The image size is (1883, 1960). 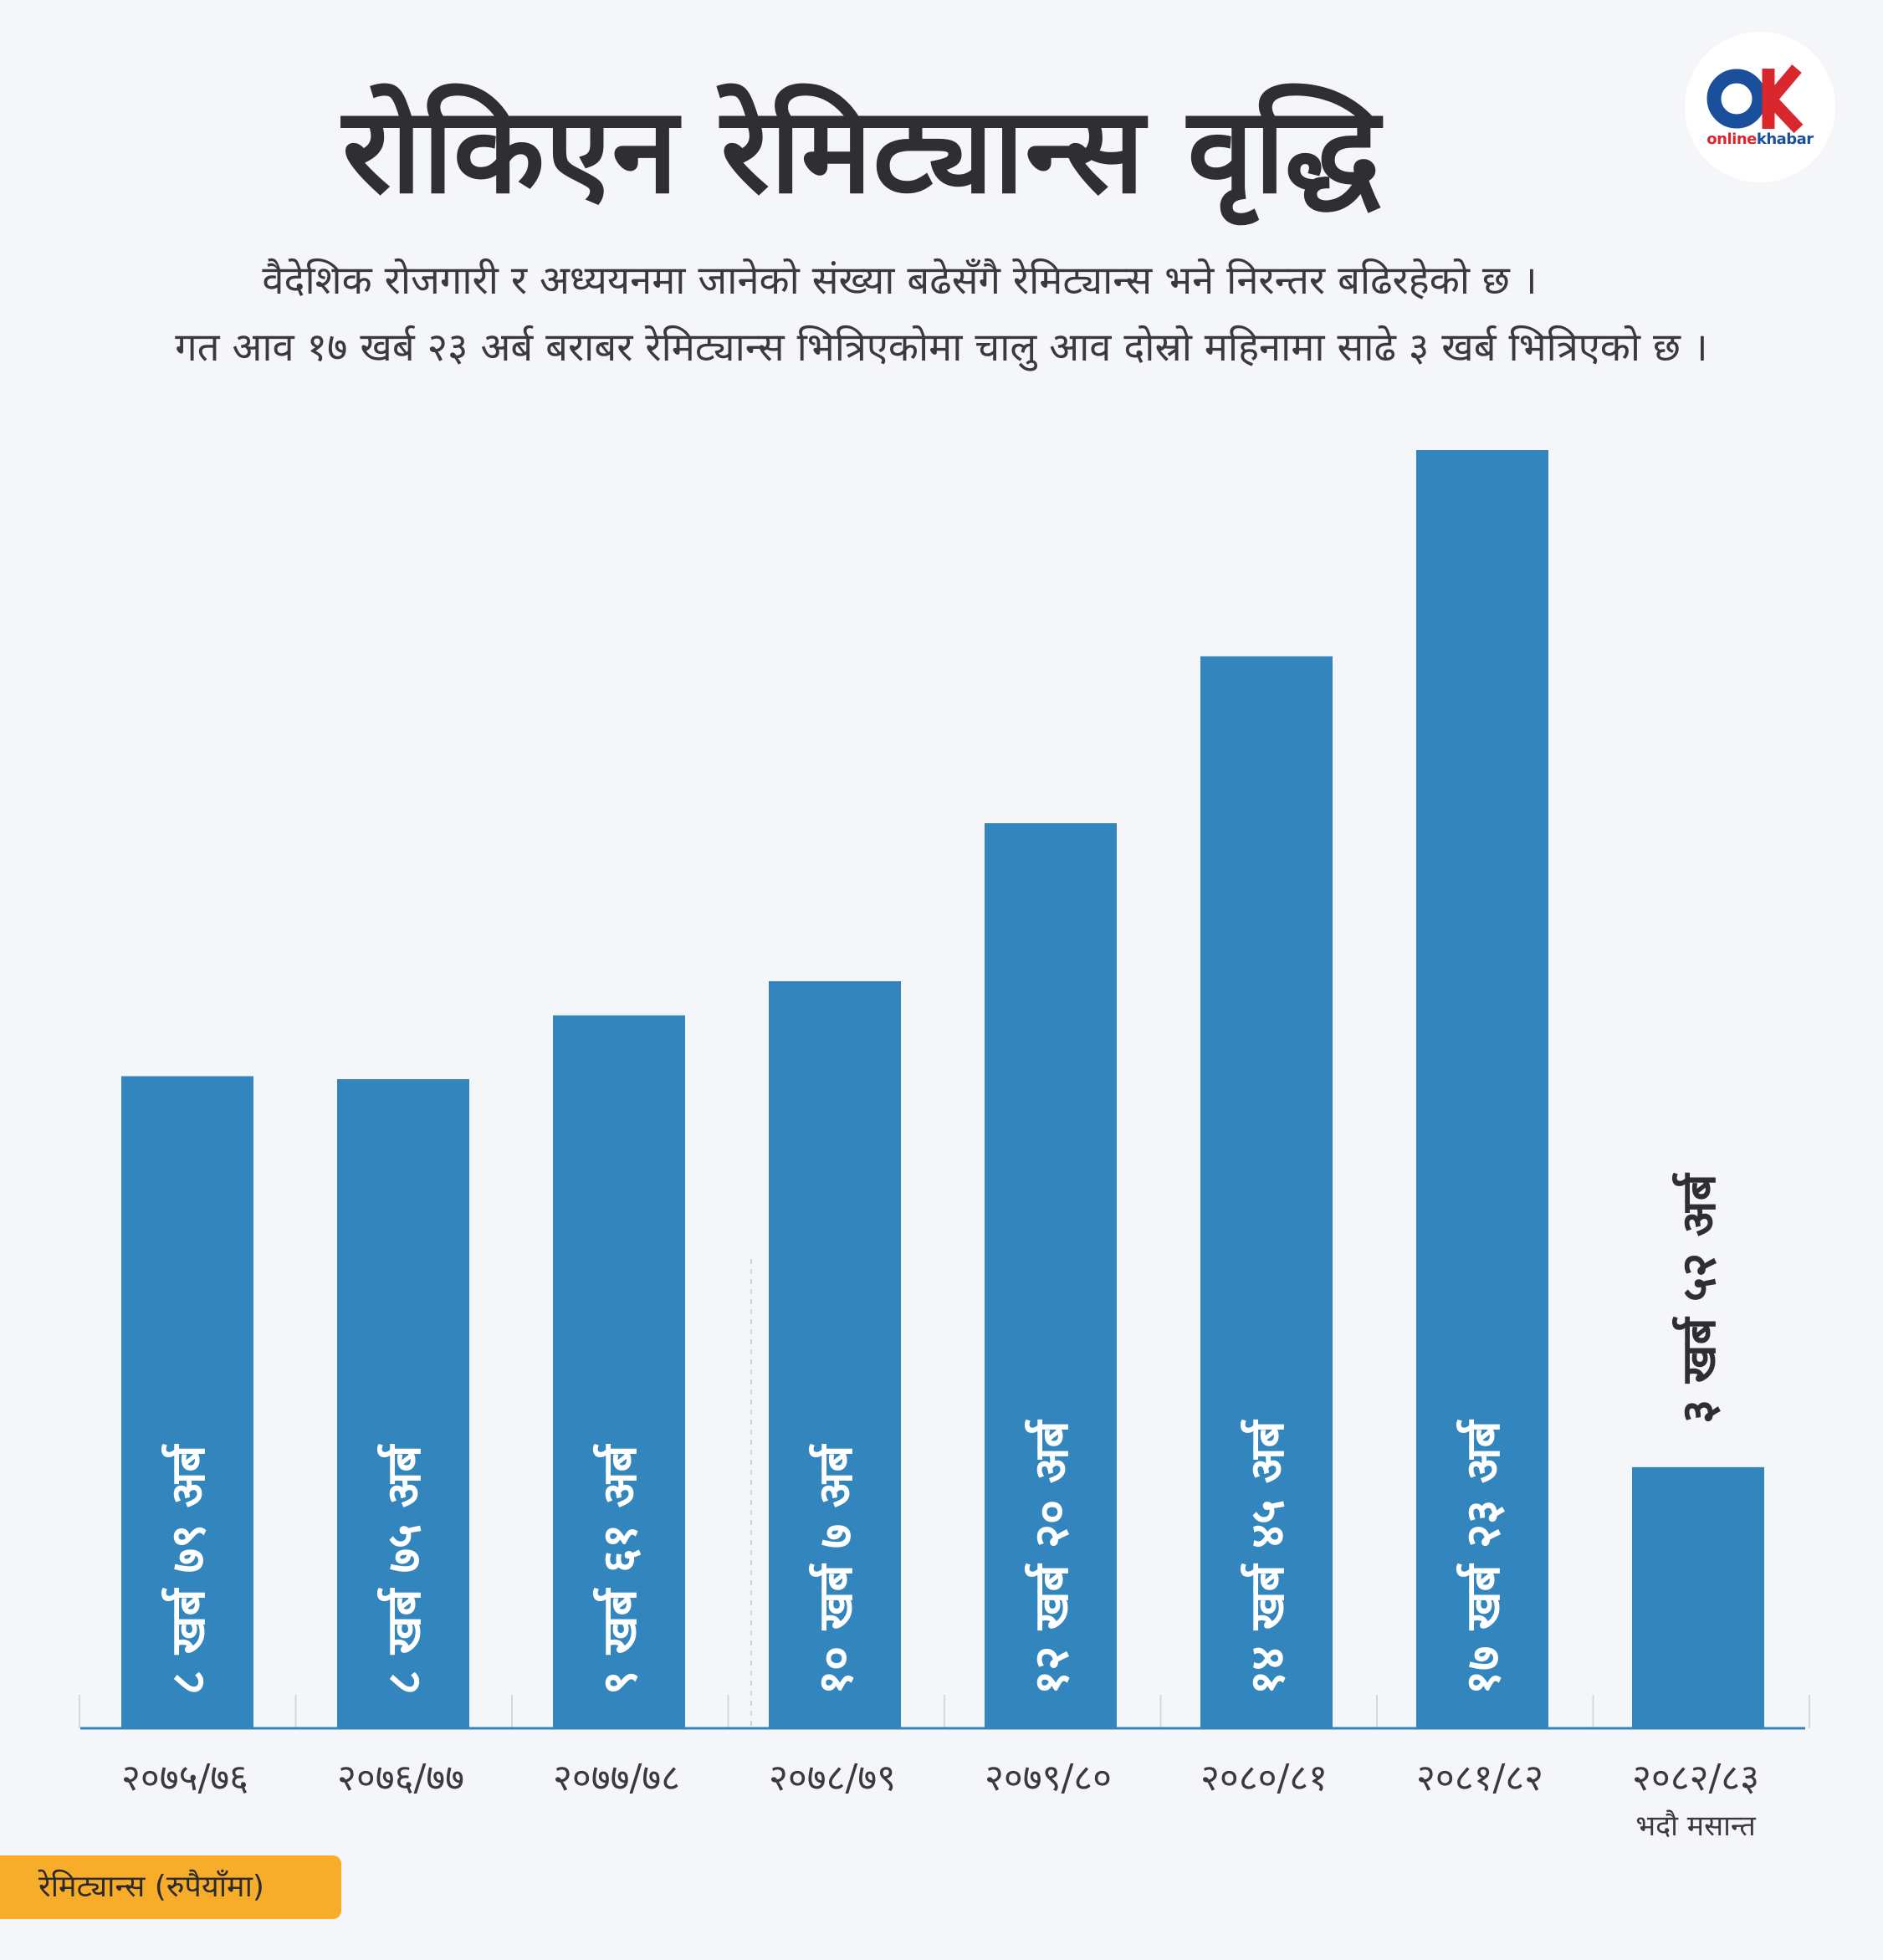 I want to click on x-tick-label-2: २०७७/७८, so click(x=616, y=1778).